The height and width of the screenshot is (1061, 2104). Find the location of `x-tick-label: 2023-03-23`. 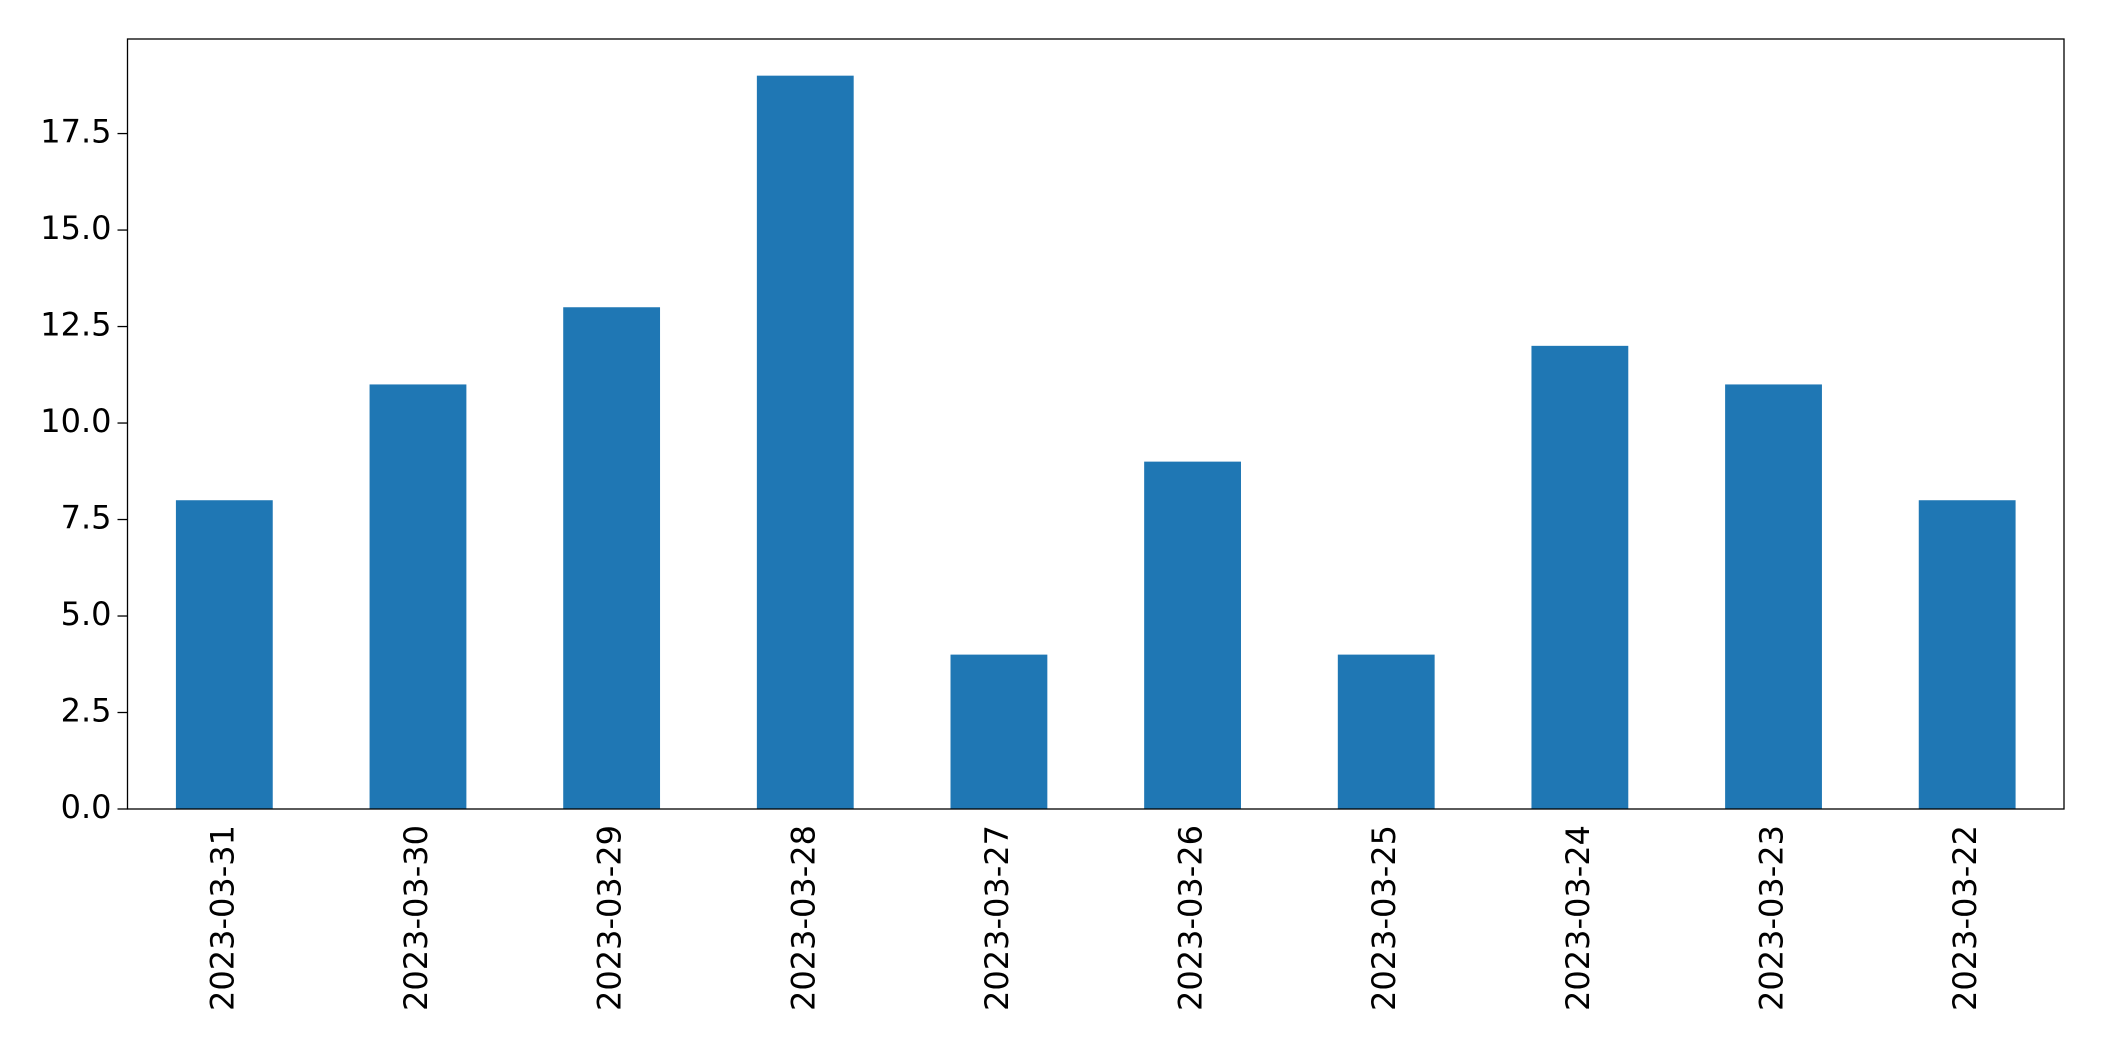

x-tick-label: 2023-03-23 is located at coordinates (1772, 918).